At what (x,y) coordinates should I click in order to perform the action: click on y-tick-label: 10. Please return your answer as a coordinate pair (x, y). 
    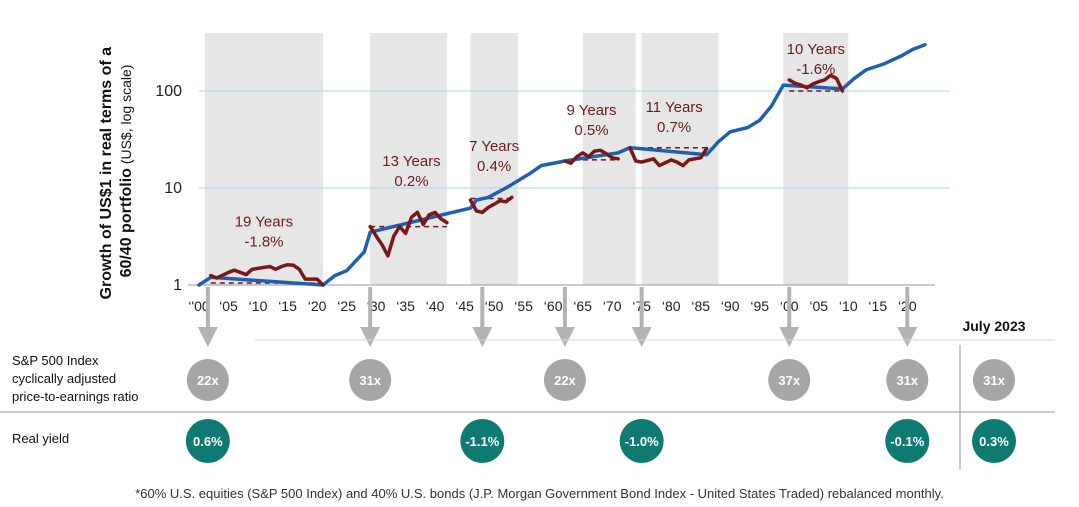
    Looking at the image, I should click on (173, 188).